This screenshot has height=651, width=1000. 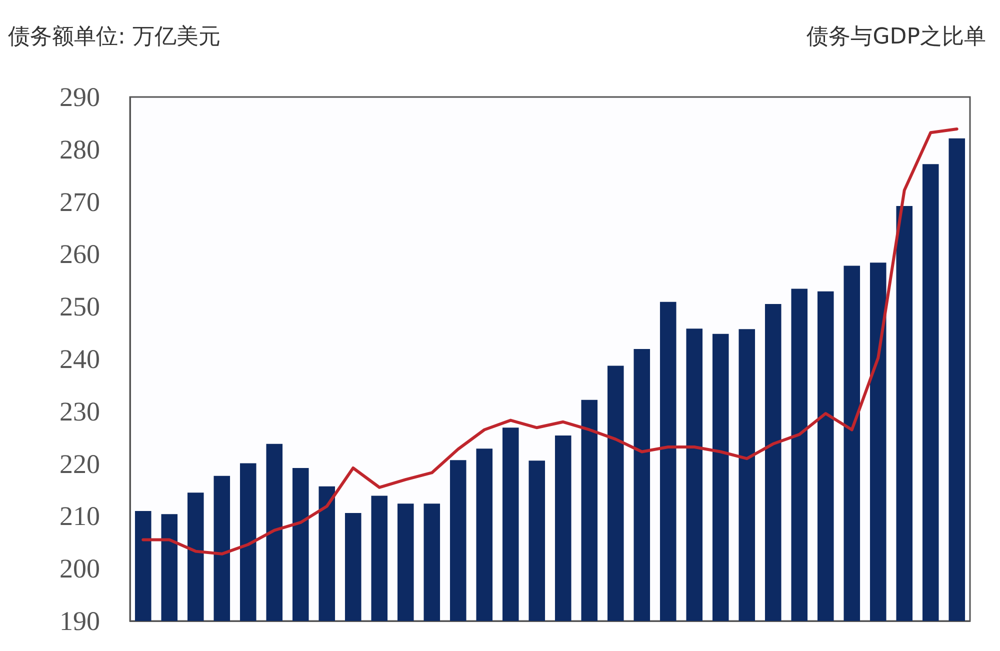 I want to click on y-tick-label: 210, so click(x=80, y=516).